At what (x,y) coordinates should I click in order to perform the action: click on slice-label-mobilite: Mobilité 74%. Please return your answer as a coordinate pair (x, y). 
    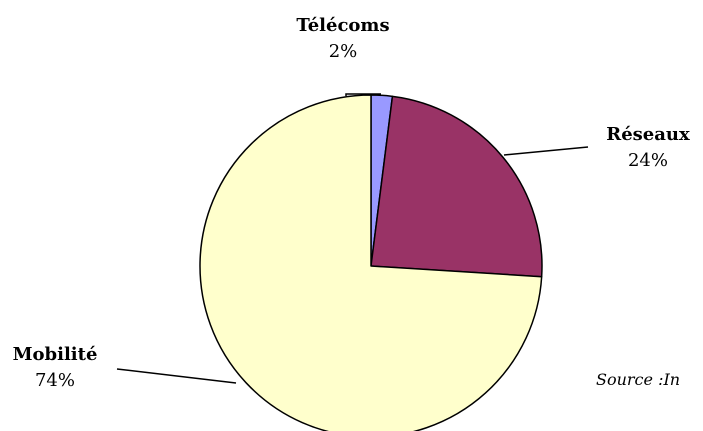
    Looking at the image, I should click on (55, 368).